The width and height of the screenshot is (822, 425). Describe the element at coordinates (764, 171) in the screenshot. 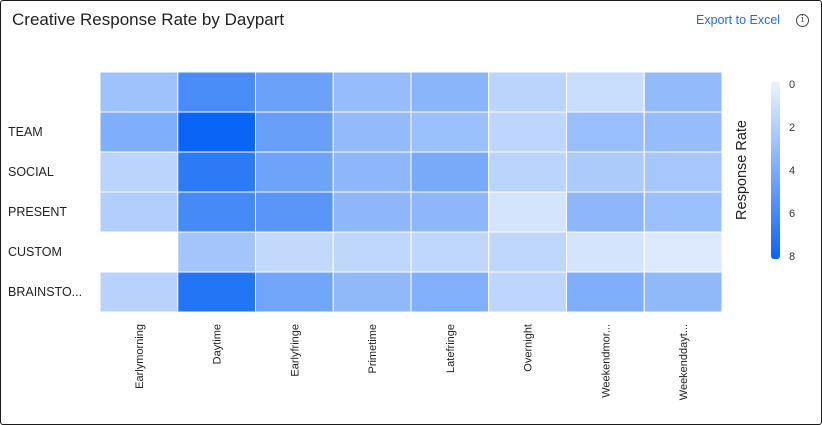

I see `colorbar: 0 2 4 6 8 Response Rate` at that location.